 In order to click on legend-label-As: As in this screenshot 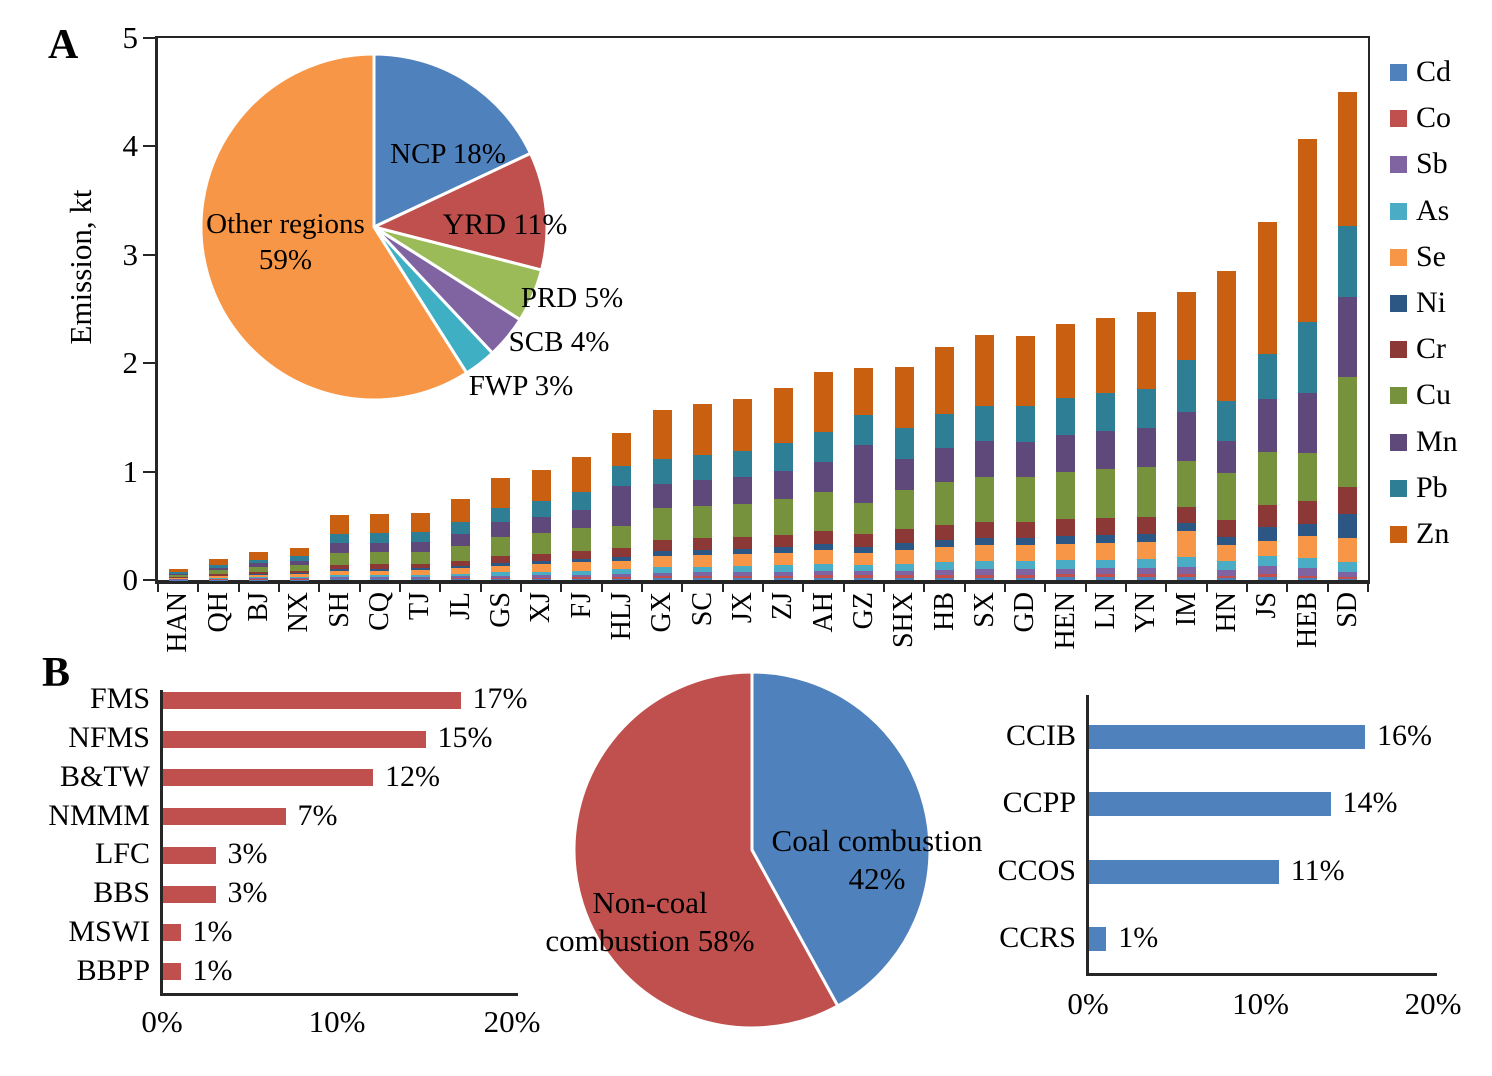, I will do `click(1433, 210)`.